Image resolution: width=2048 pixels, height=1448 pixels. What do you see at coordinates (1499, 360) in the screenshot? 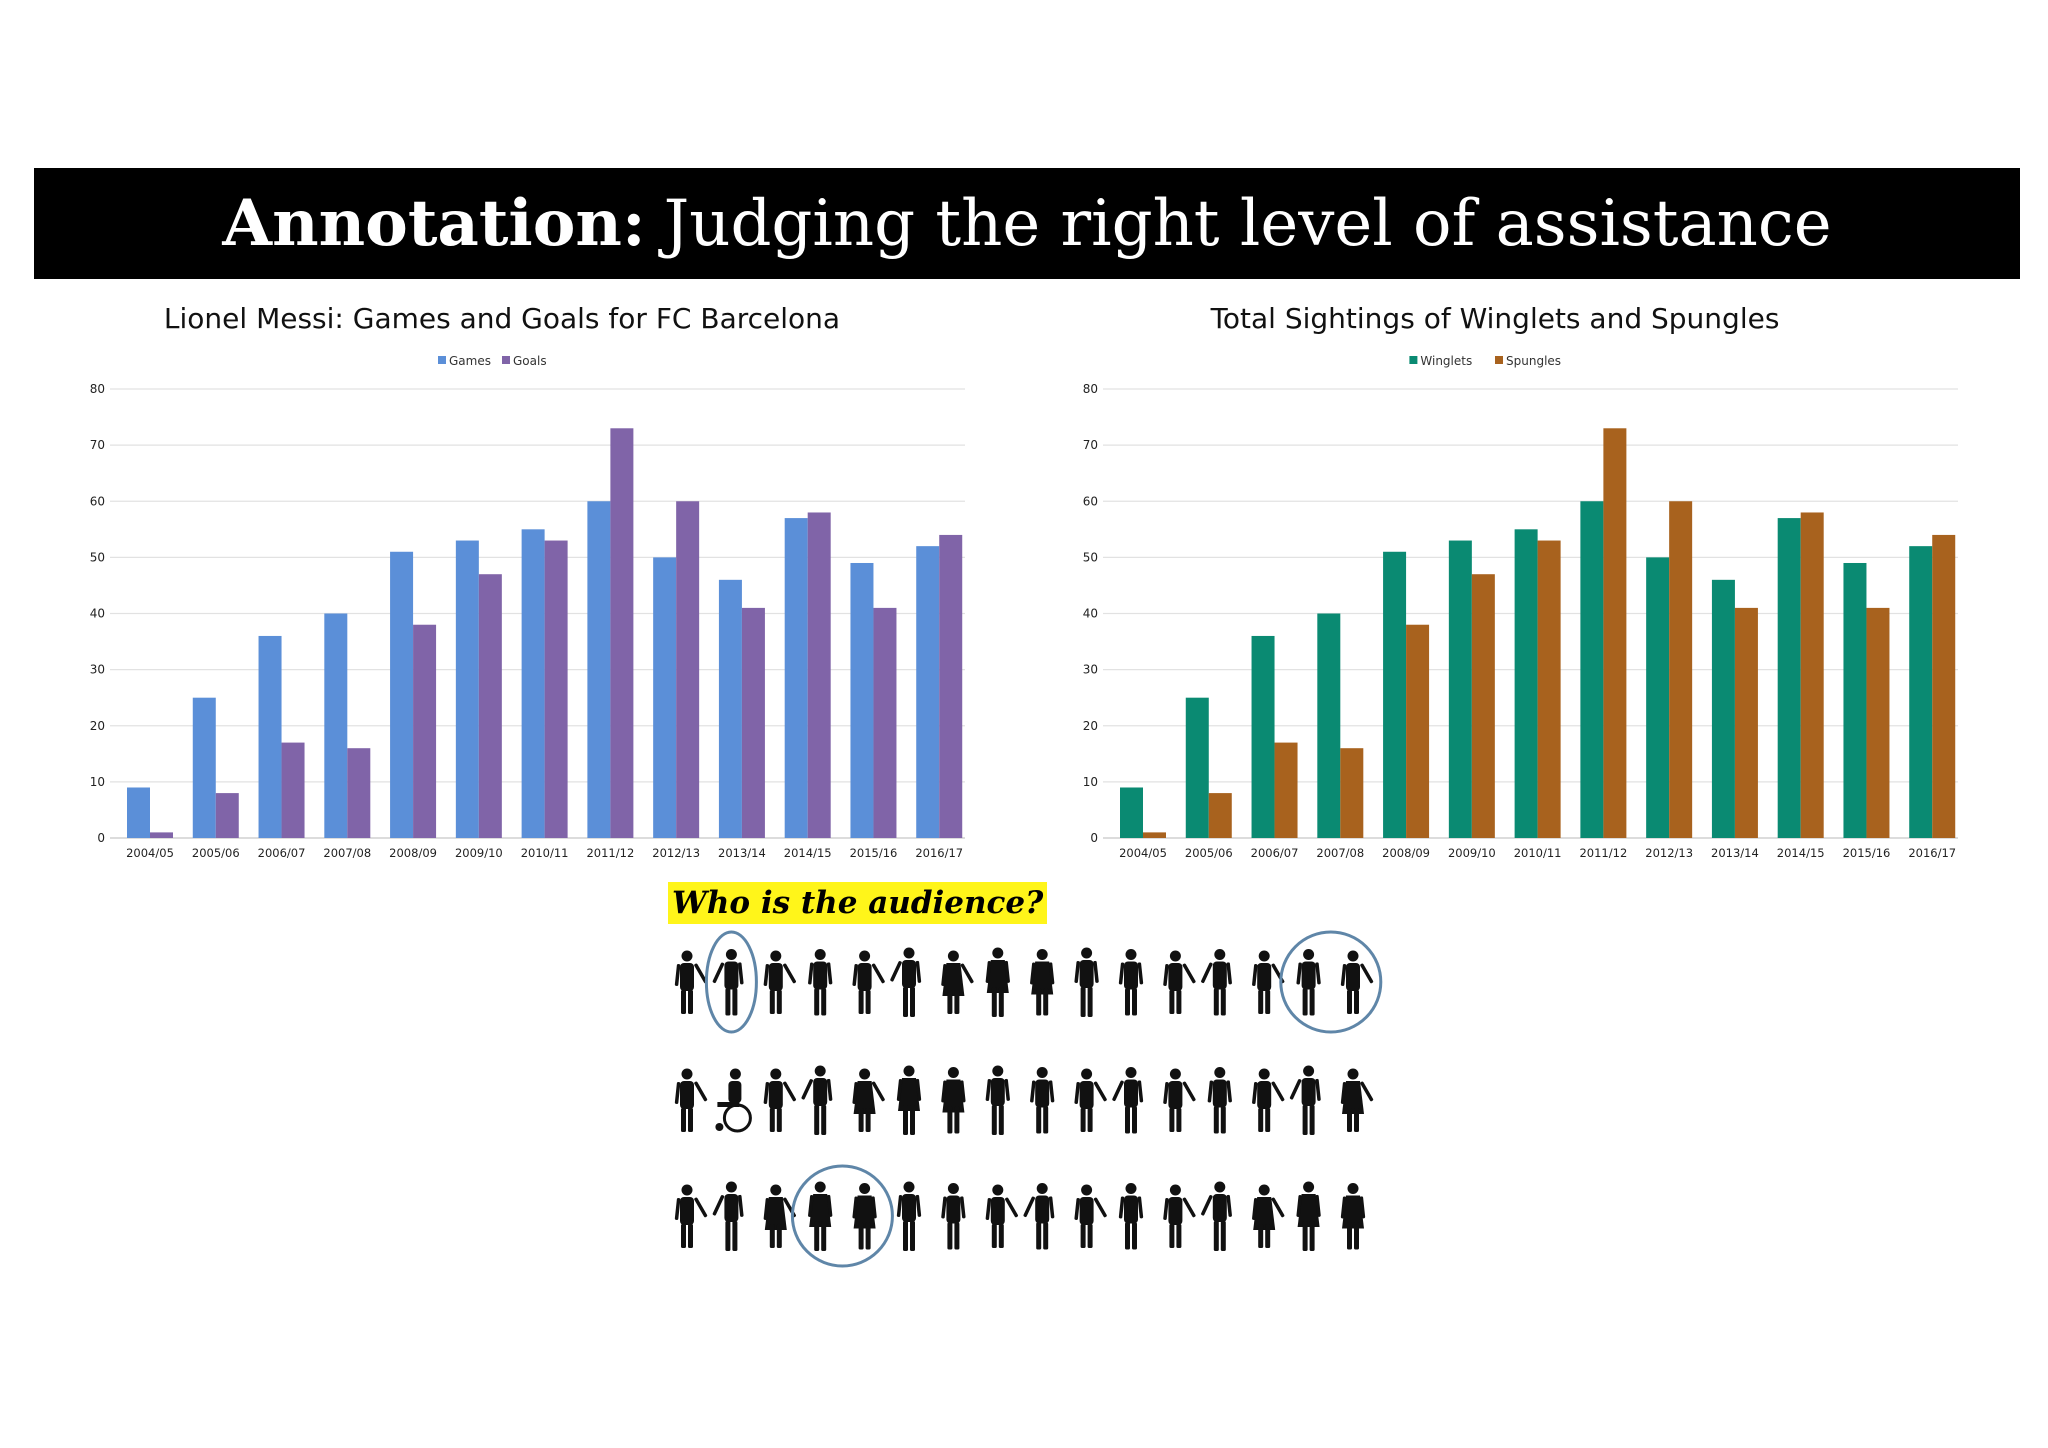
I see `legend-swatch-spungles` at bounding box center [1499, 360].